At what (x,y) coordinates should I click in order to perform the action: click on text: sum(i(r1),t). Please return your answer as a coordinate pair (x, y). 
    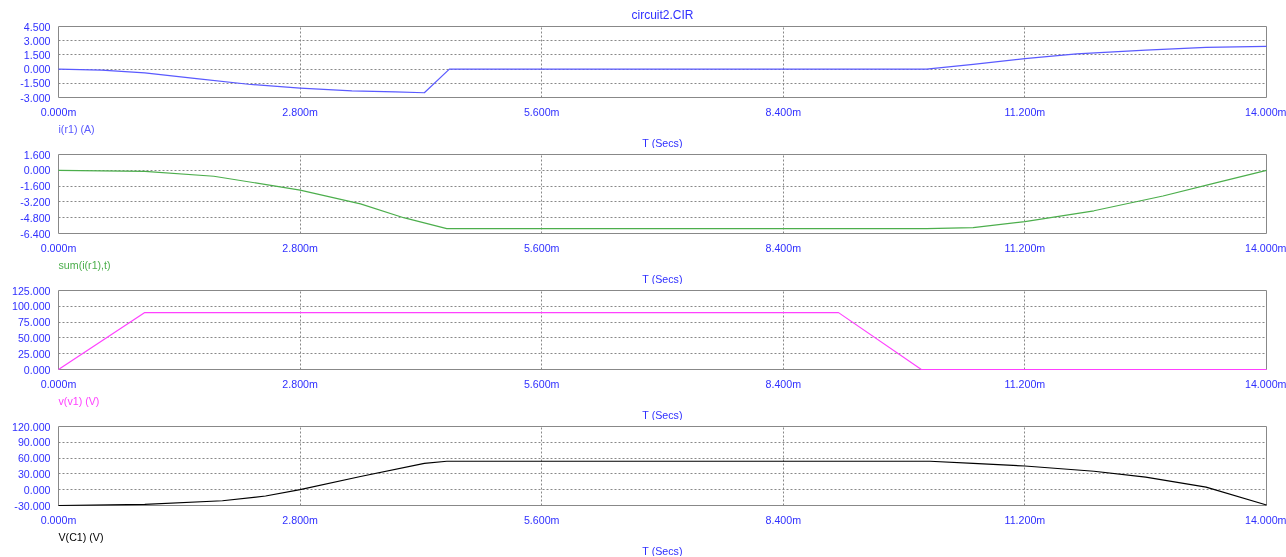
    Looking at the image, I should click on (84, 264).